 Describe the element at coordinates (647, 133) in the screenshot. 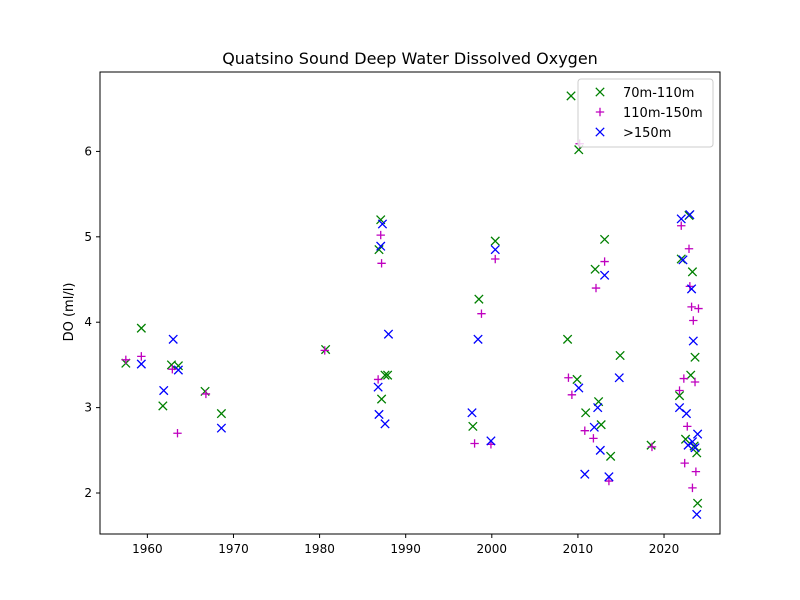

I see `legend-label: >150m` at that location.